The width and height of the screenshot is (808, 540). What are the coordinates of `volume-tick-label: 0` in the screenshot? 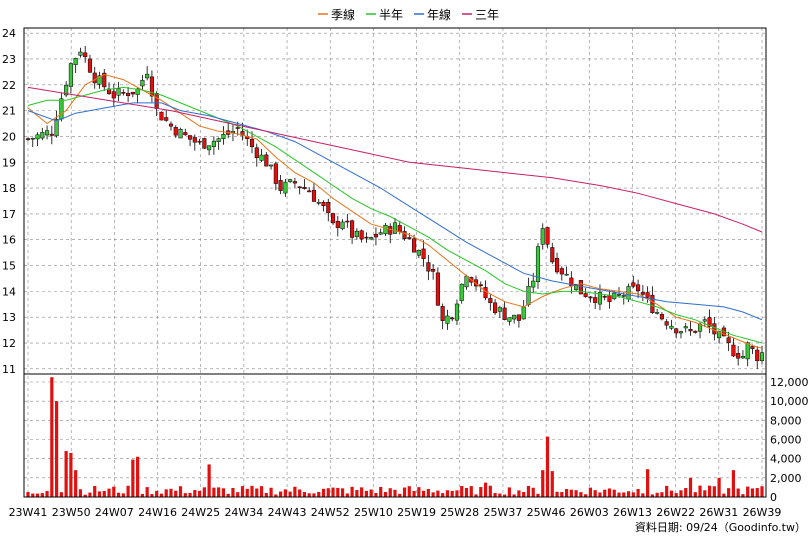 It's located at (773, 497).